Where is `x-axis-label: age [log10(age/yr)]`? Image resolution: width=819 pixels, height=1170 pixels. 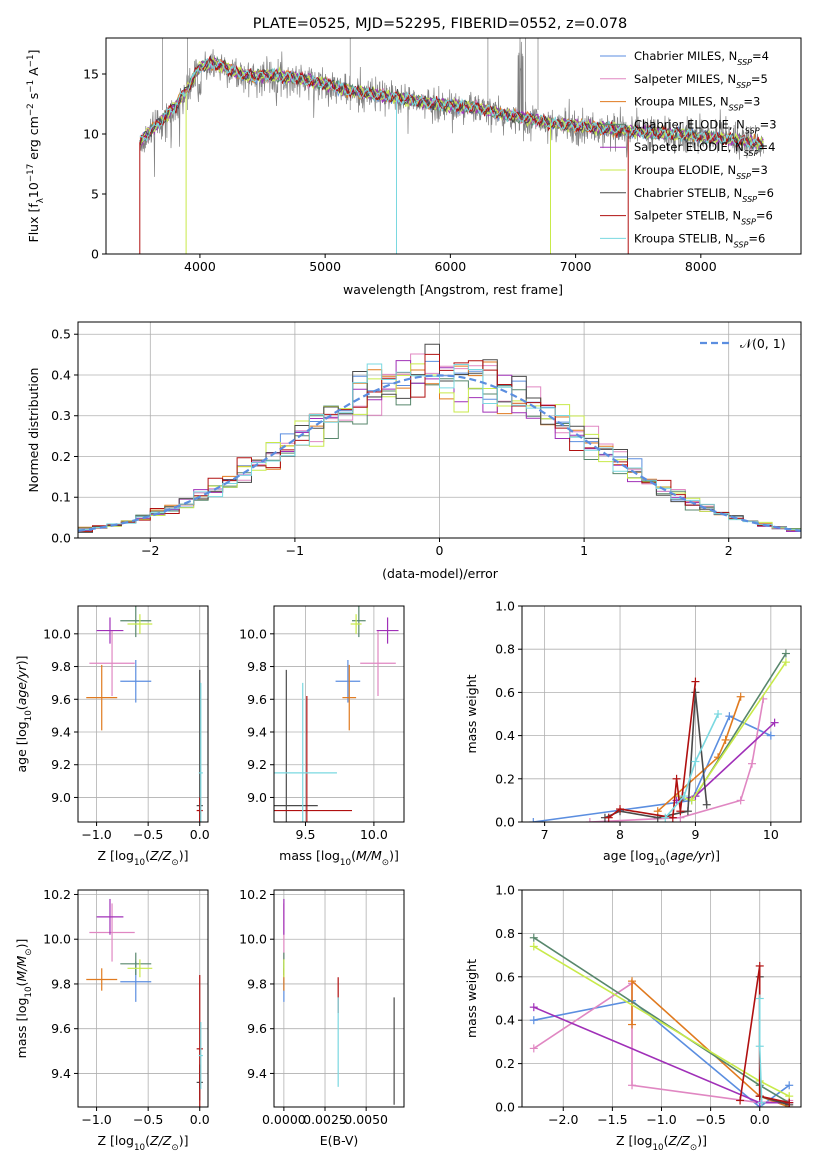
x-axis-label: age [log10(age/yr)] is located at coordinates (661, 858).